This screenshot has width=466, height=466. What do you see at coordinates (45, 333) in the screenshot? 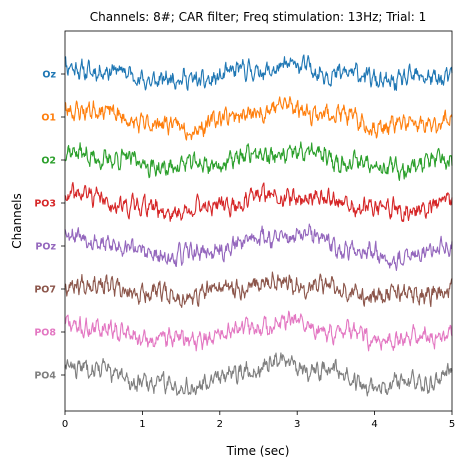
I see `channel-label-po8: PO8` at bounding box center [45, 333].